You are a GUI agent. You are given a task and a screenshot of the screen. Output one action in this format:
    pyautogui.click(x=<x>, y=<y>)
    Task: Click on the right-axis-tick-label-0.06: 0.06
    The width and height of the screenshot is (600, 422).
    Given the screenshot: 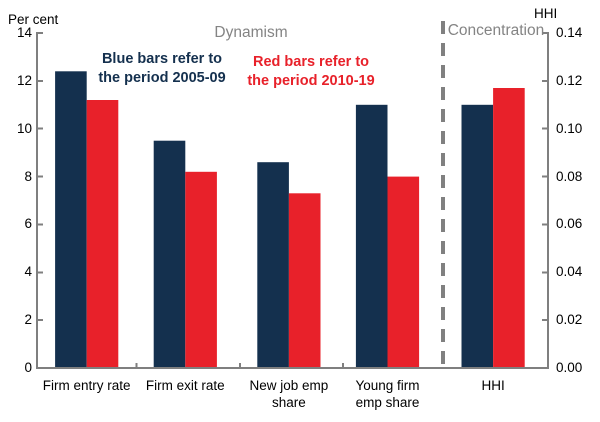 What is the action you would take?
    pyautogui.click(x=569, y=224)
    